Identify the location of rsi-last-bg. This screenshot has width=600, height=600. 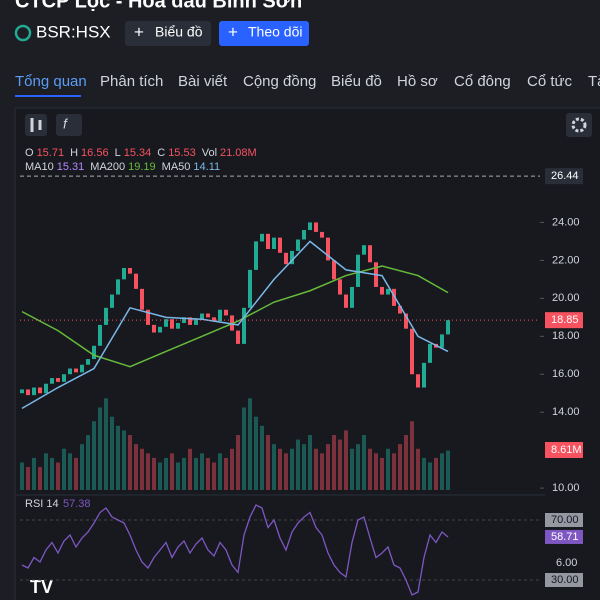
(564, 536).